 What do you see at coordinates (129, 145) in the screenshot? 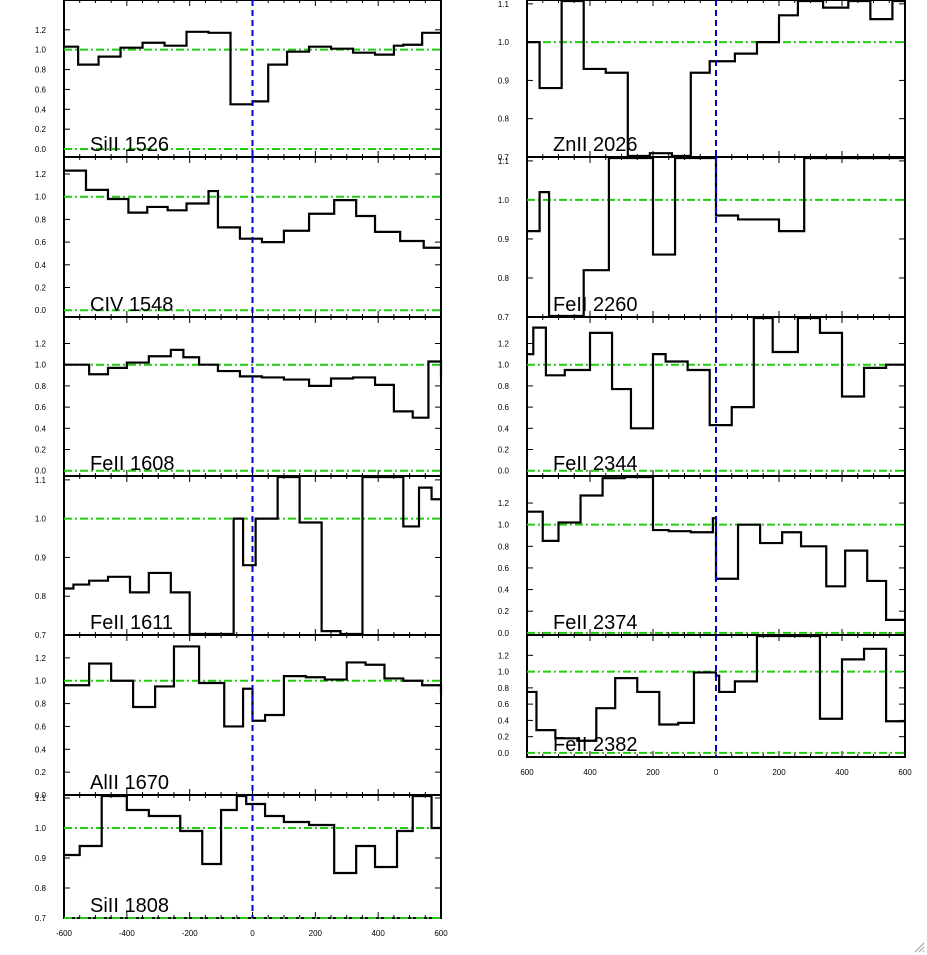
I see `panel-label: SiII 1526` at bounding box center [129, 145].